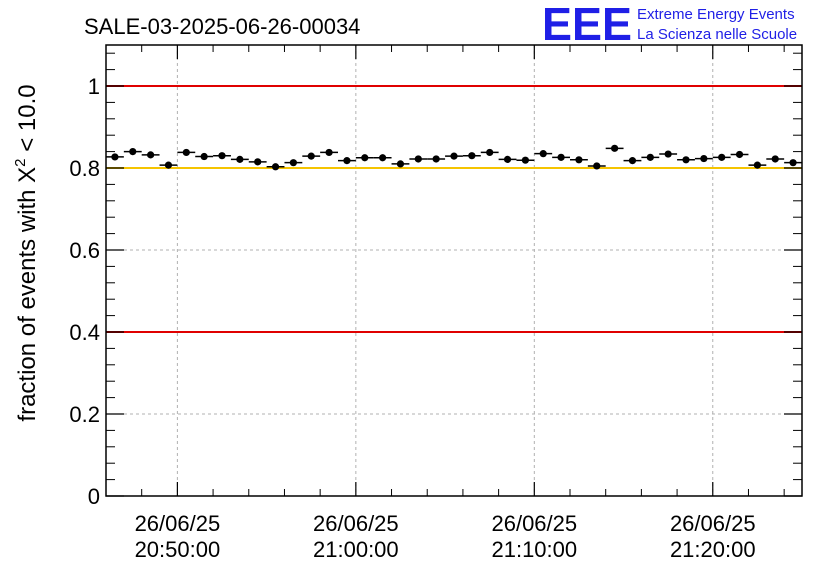 This screenshot has height=572, width=836. I want to click on eee-logo-line1: Extreme Energy Events, so click(716, 14).